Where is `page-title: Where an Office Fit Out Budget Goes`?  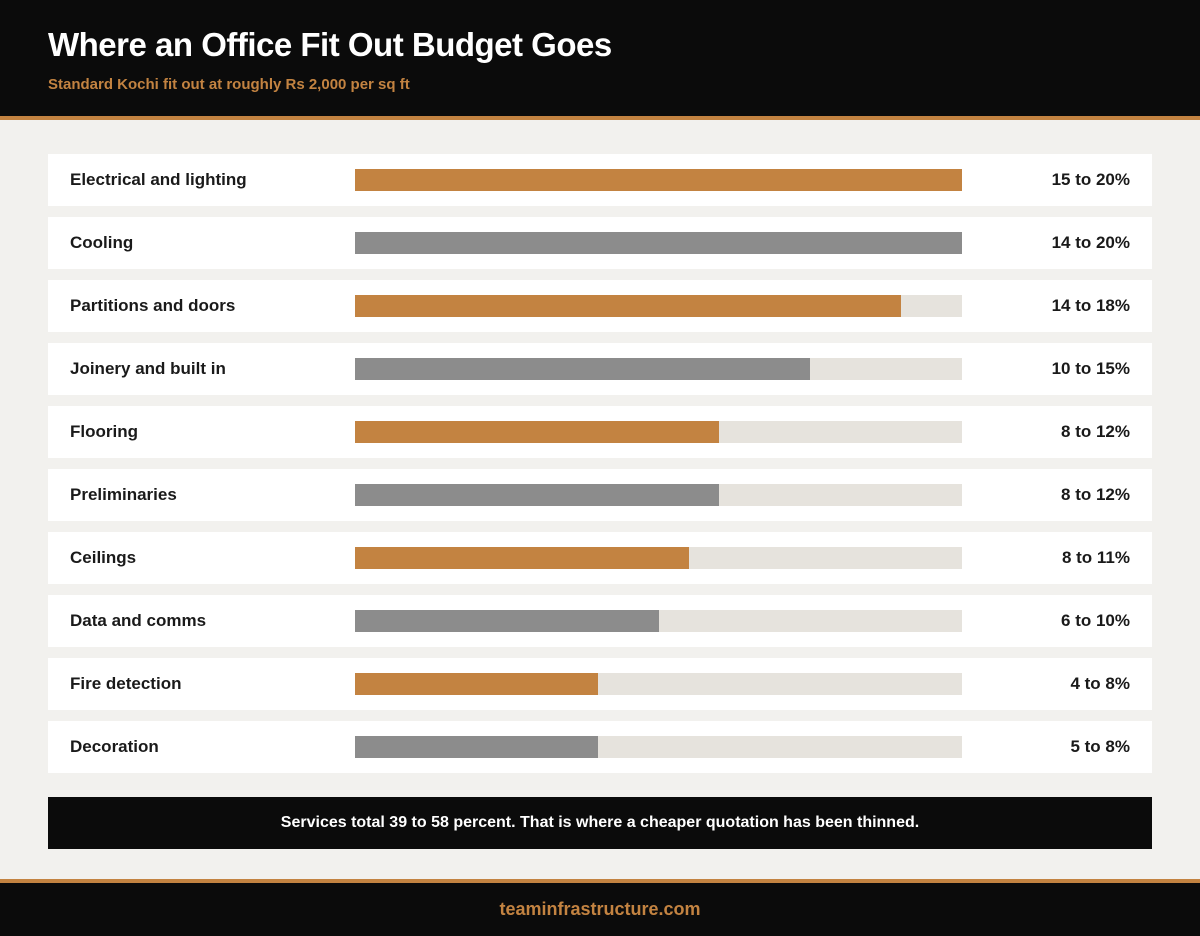
page-title: Where an Office Fit Out Budget Goes is located at coordinates (330, 44).